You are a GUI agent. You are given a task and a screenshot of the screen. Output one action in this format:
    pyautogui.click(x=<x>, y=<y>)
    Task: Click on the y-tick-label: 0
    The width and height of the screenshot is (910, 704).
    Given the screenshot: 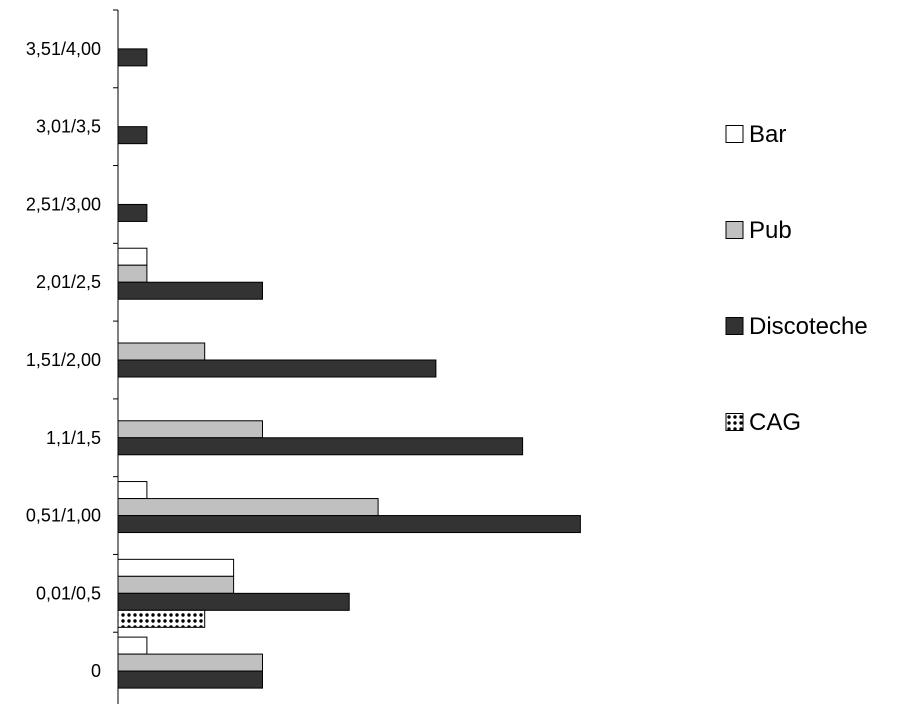 What is the action you would take?
    pyautogui.click(x=96, y=671)
    